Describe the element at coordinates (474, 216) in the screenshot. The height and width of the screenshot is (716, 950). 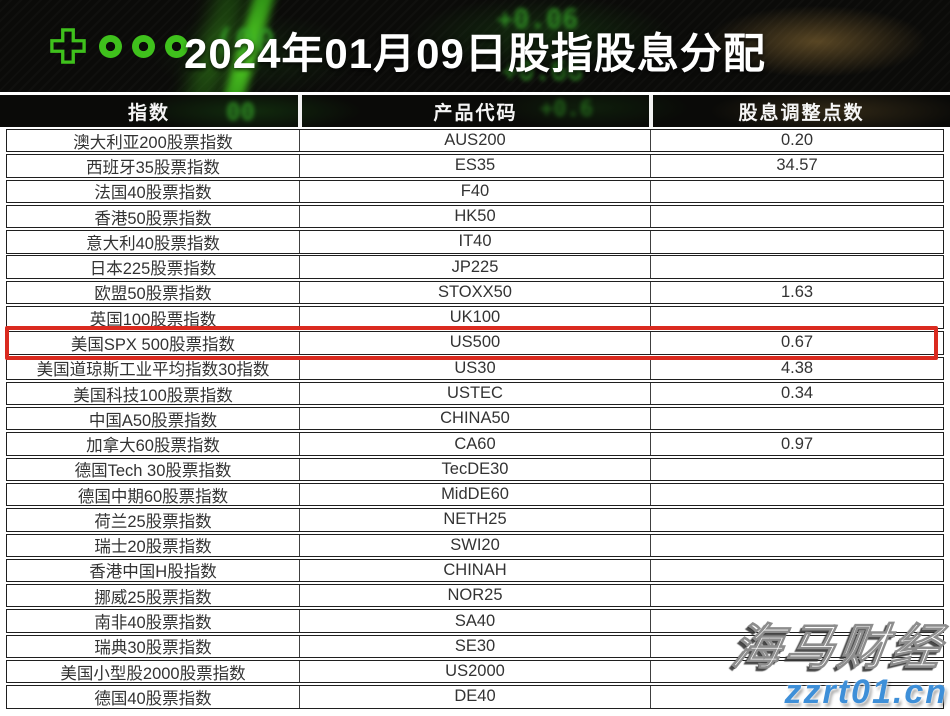
I see `product-code-cell: HK50` at that location.